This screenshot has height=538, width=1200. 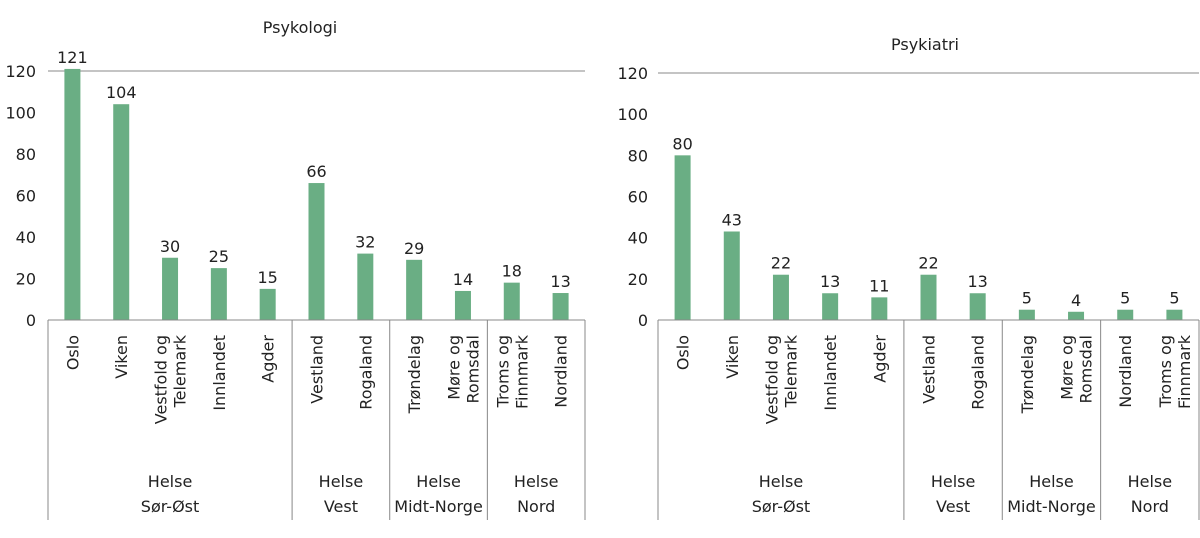 I want to click on bar-viken, so click(x=121, y=212).